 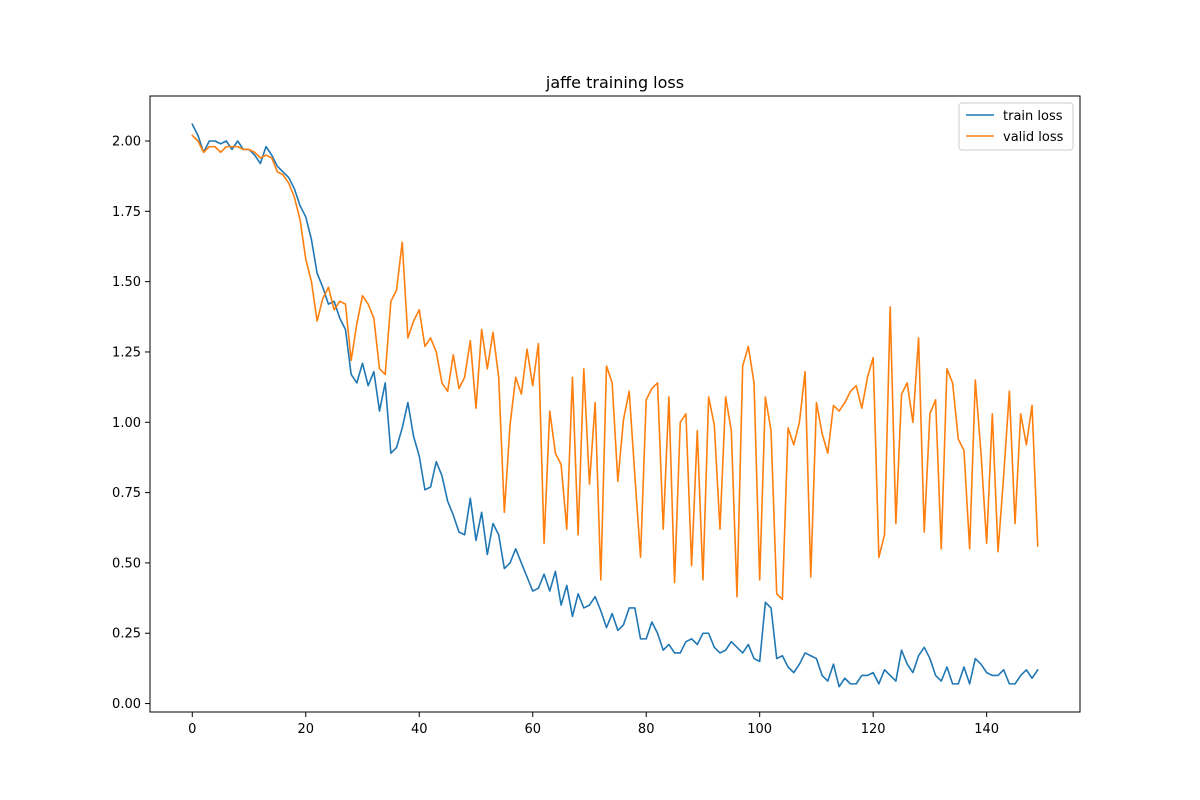 I want to click on legend: train loss valid loss, so click(x=1016, y=126).